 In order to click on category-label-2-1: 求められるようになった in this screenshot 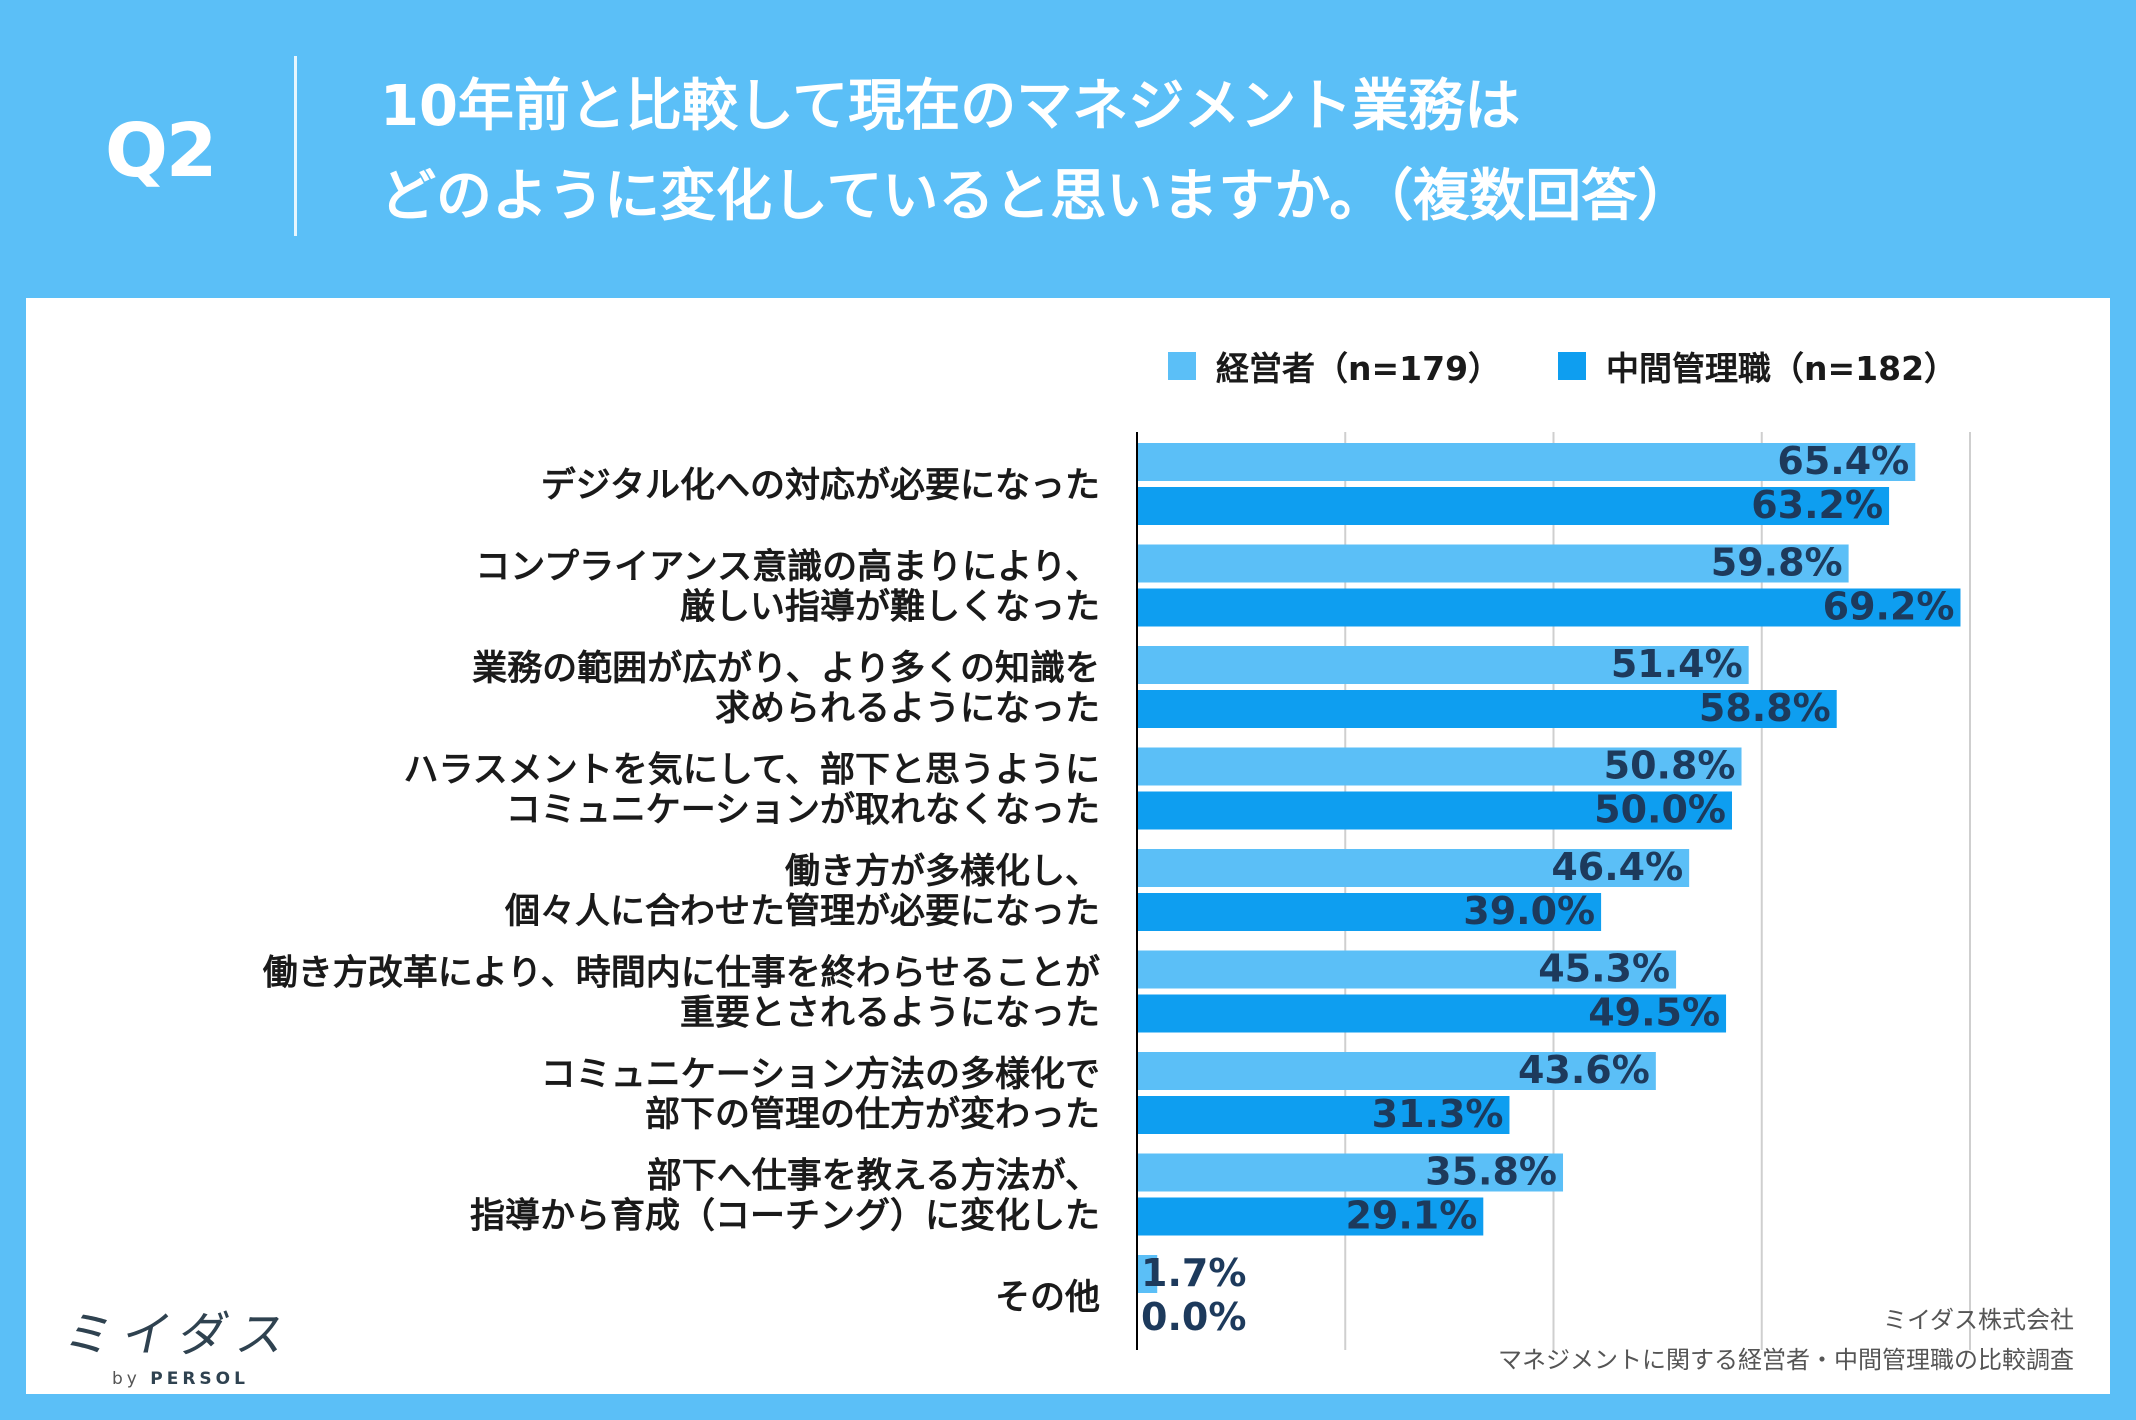, I will do `click(907, 709)`.